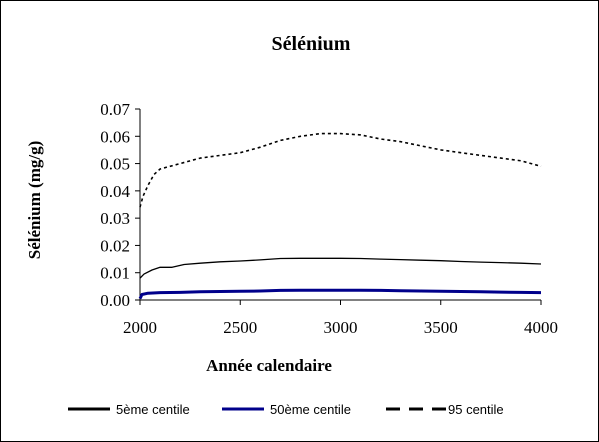 The image size is (599, 442). I want to click on y-tick-label: 0.07, so click(115, 109).